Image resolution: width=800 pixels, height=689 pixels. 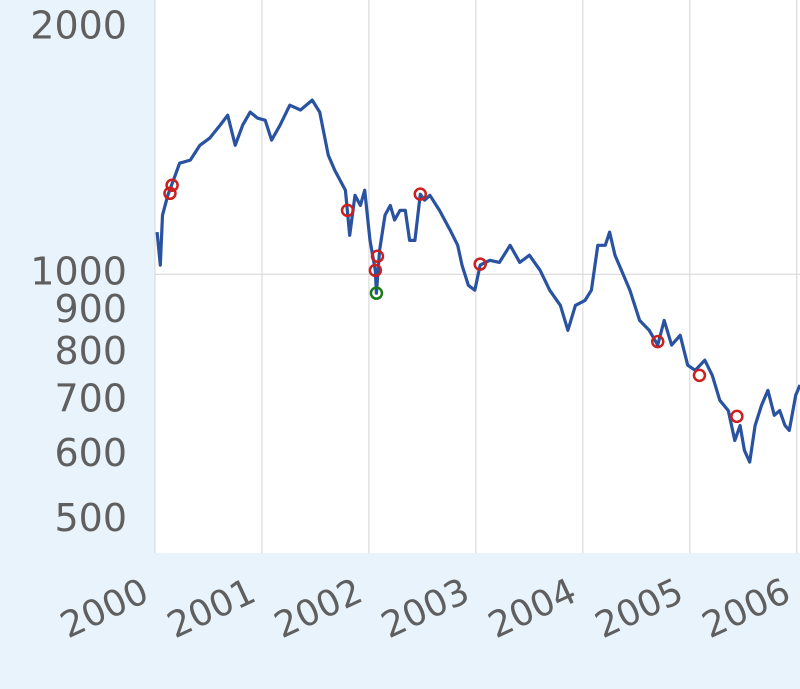 I want to click on x-tick-label: 2002, so click(x=318, y=609).